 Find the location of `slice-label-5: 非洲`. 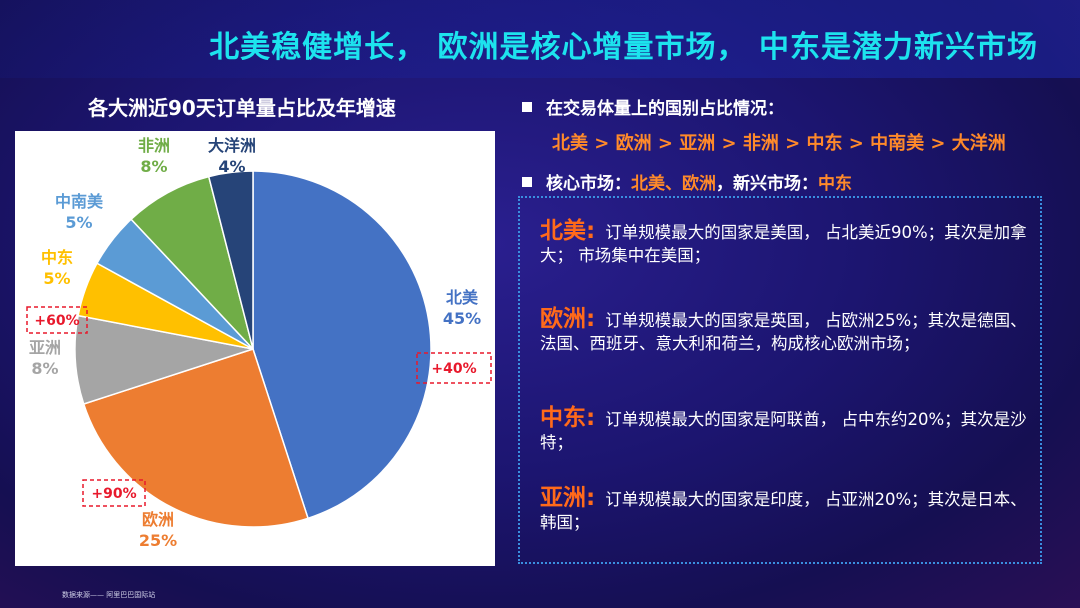

slice-label-5: 非洲 is located at coordinates (154, 145).